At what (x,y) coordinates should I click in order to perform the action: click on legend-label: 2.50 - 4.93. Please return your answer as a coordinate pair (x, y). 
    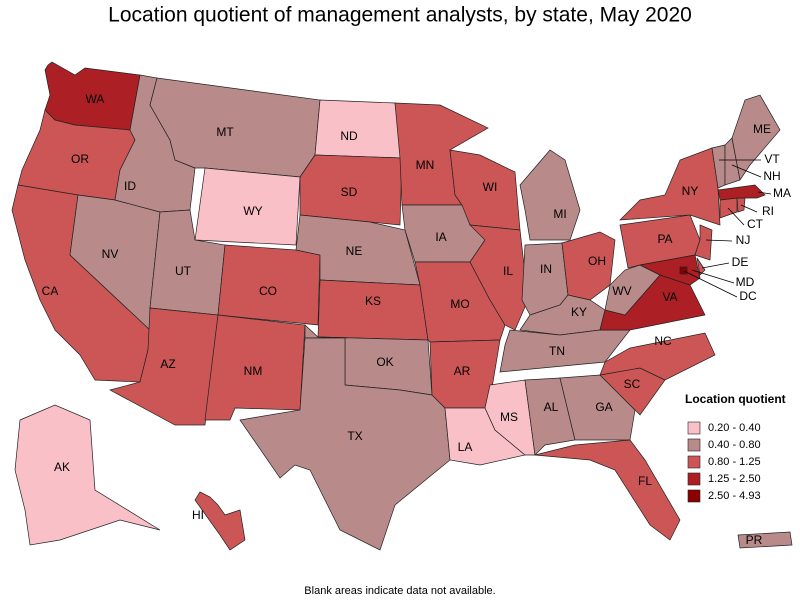
    Looking at the image, I should click on (734, 496).